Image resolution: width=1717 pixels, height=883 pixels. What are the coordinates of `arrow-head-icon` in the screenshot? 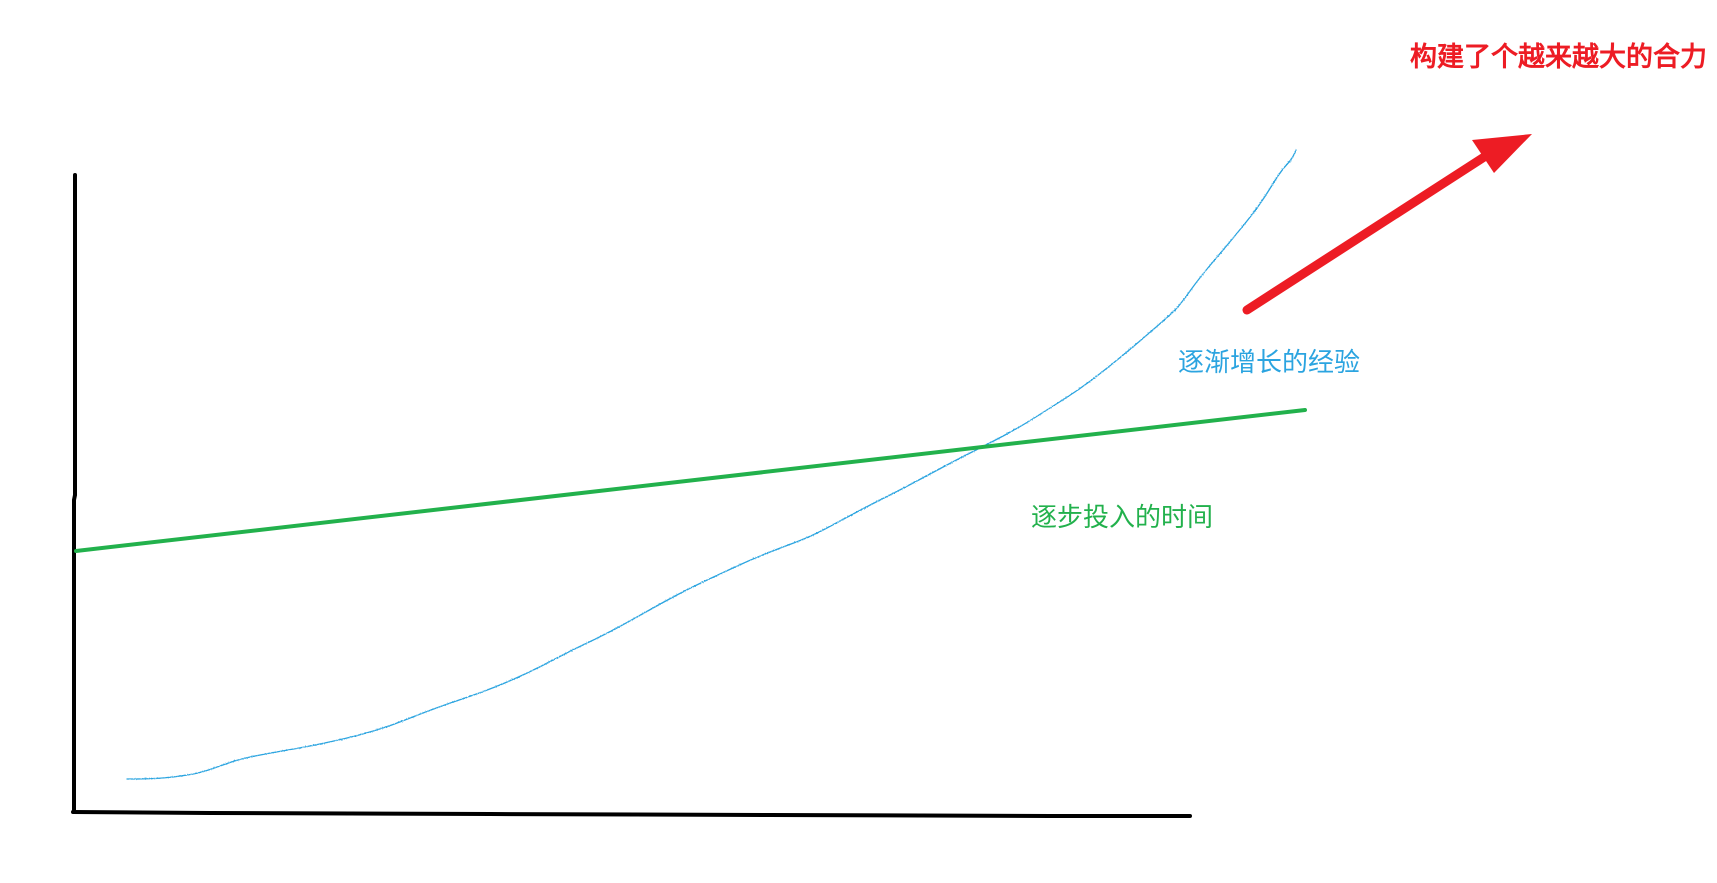 It's located at (1502, 153).